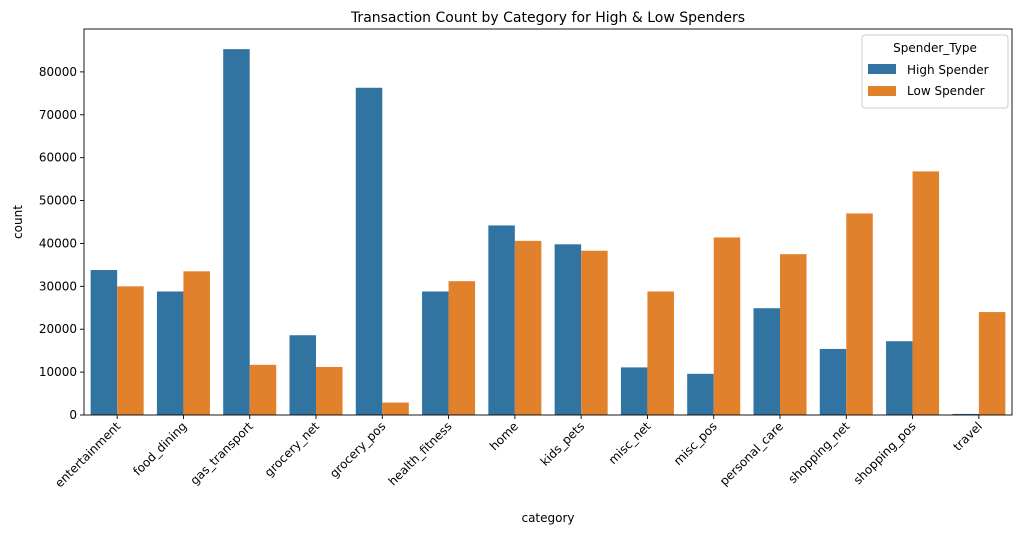 This screenshot has width=1023, height=535. I want to click on legend-label-low-spender: Low Spender, so click(946, 91).